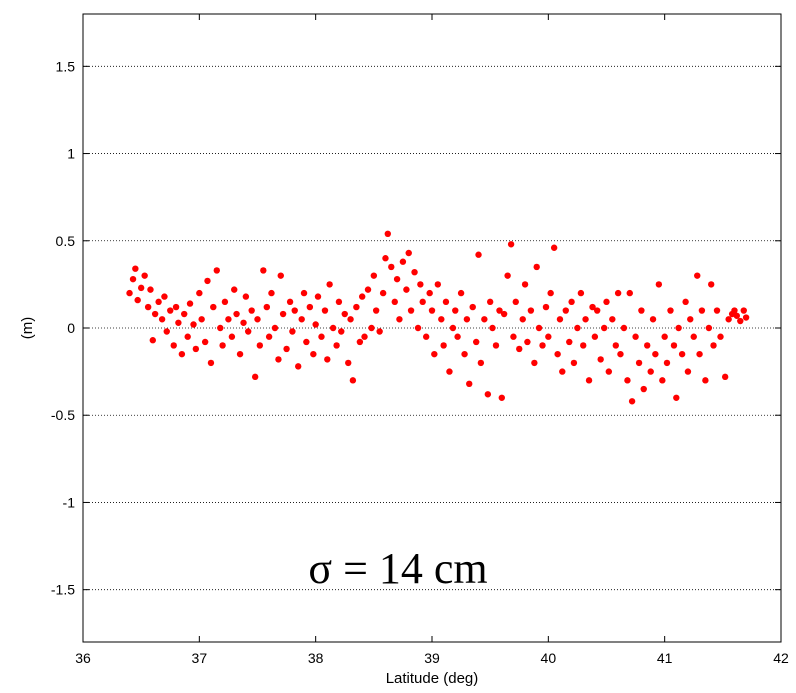  Describe the element at coordinates (69, 502) in the screenshot. I see `y-tick-label: -1` at that location.